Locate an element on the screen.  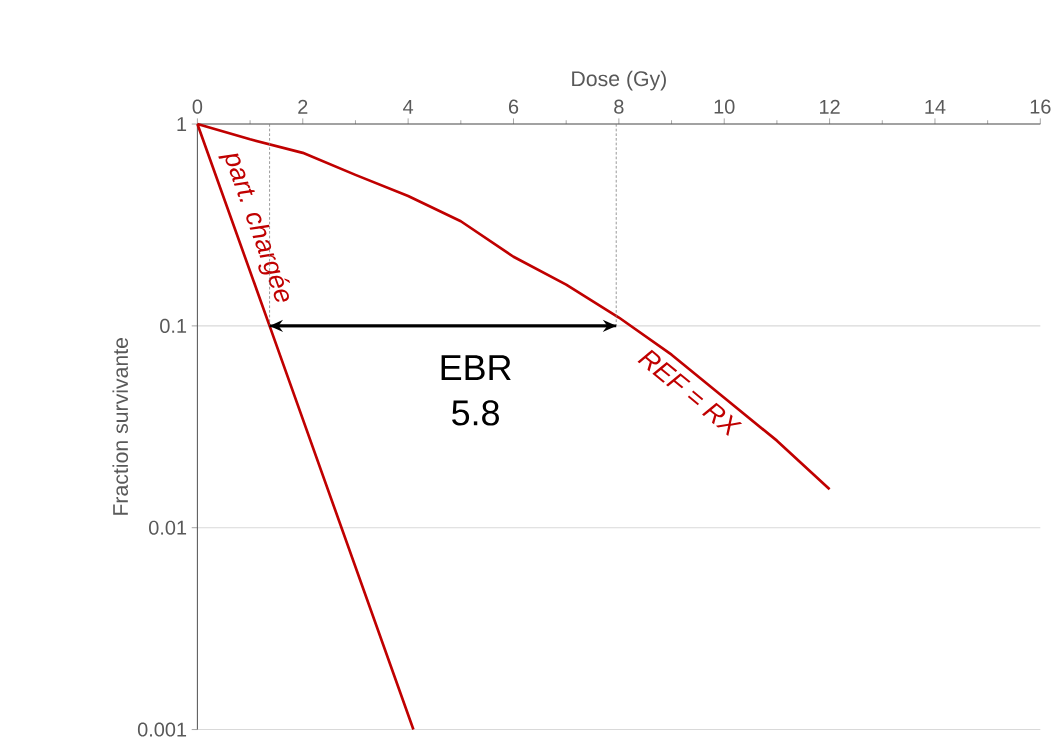
x-tick-label: 16 is located at coordinates (1040, 106).